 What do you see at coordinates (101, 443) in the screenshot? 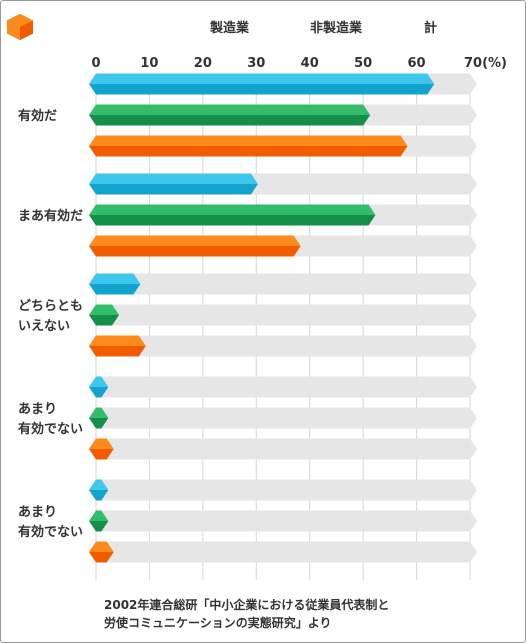
I see `bar-e8a888-3-top-face` at bounding box center [101, 443].